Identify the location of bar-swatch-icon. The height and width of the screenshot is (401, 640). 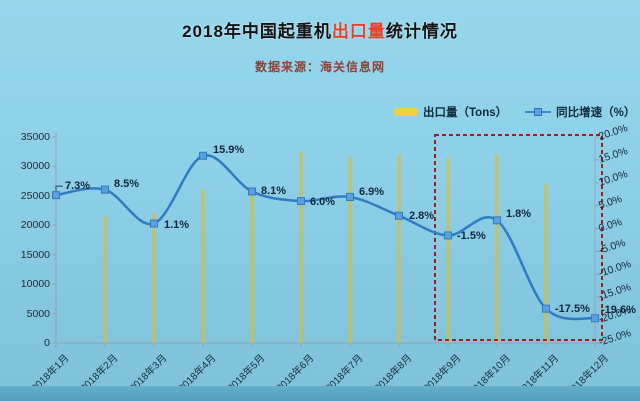
(406, 112).